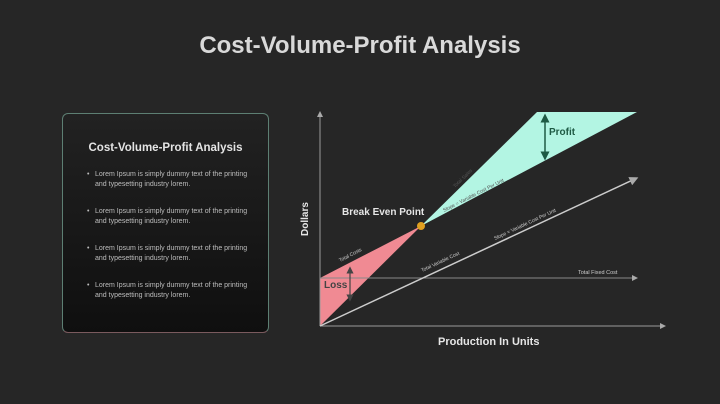 The width and height of the screenshot is (720, 404). Describe the element at coordinates (525, 225) in the screenshot. I see `slope-variable-label: Slope = Variable Cost Per Unit` at that location.